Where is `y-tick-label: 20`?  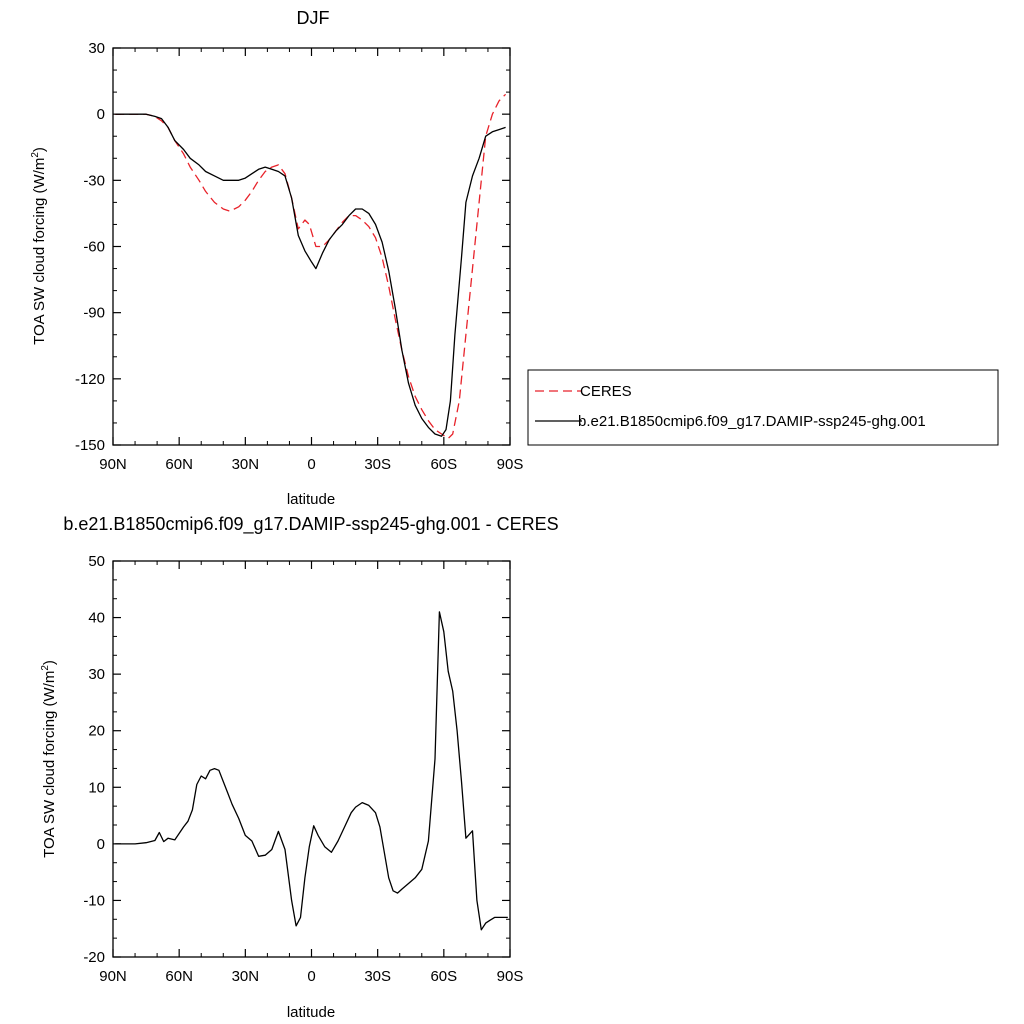 y-tick-label: 20 is located at coordinates (96, 731).